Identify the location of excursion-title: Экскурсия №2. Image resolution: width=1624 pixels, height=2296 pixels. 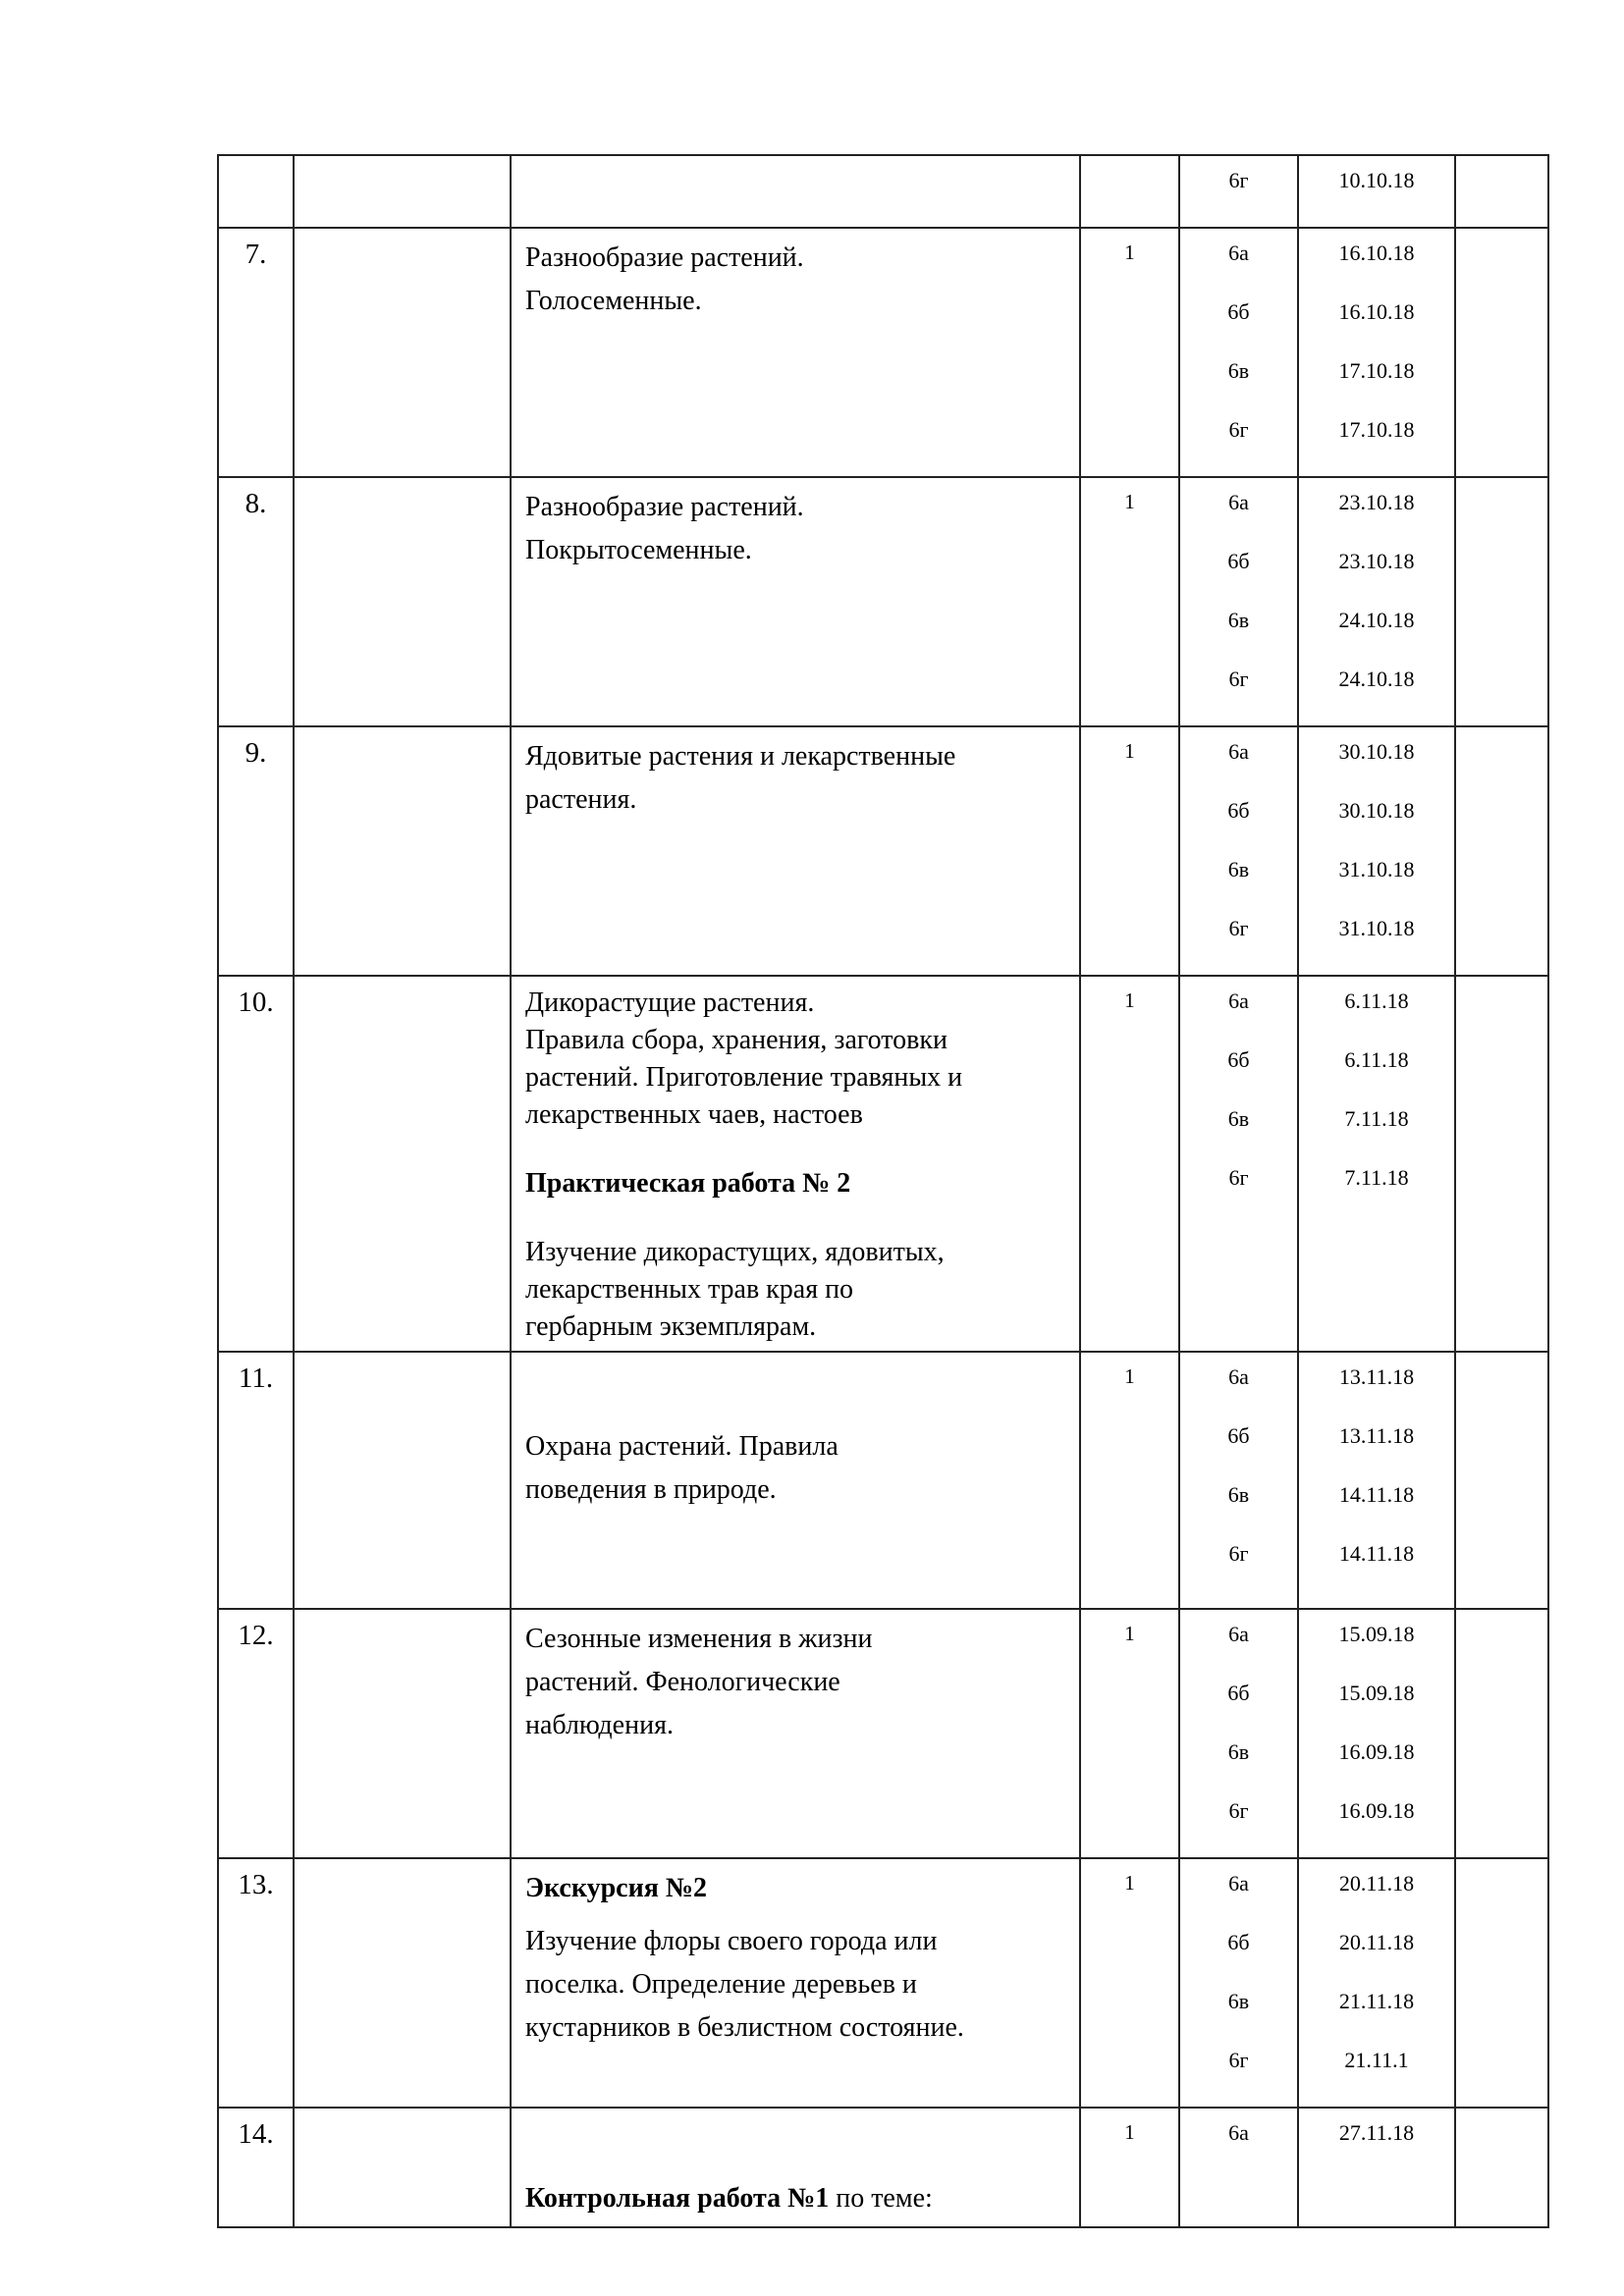
(616, 1888).